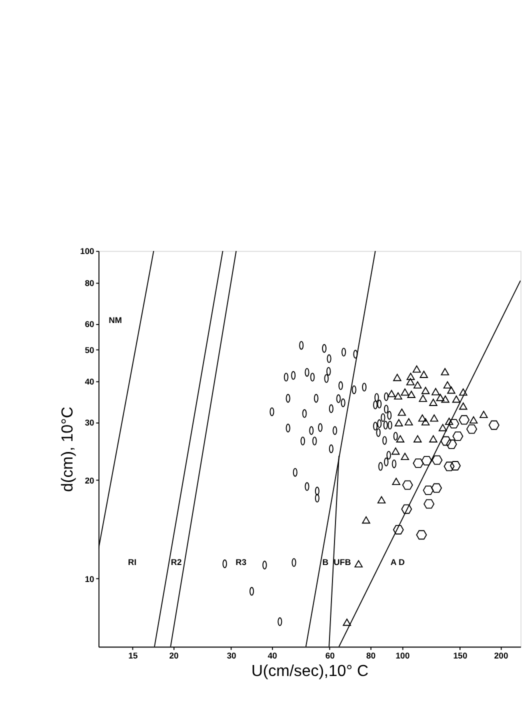 The image size is (528, 724). What do you see at coordinates (309, 671) in the screenshot?
I see `x-axis-title: U(cm/sec),10° C` at bounding box center [309, 671].